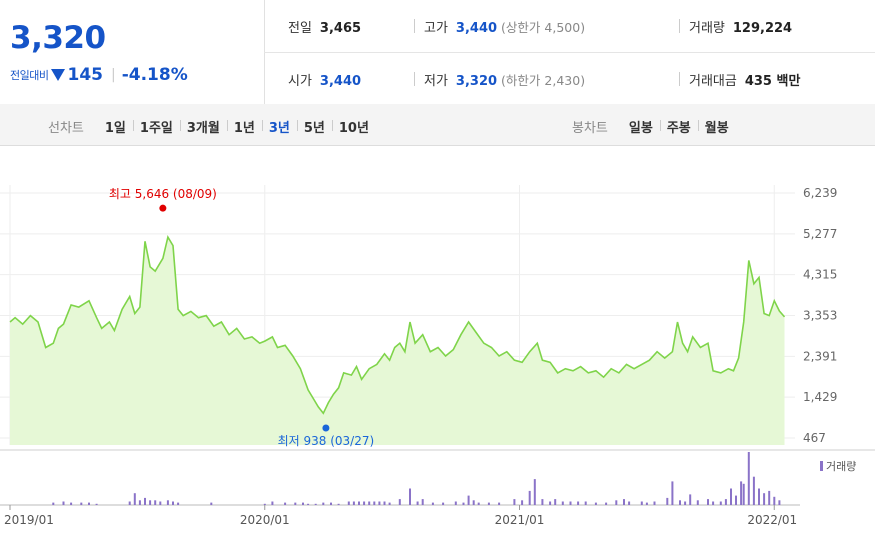 This screenshot has height=535, width=875. Describe the element at coordinates (85, 75) in the screenshot. I see `change-amount: 145` at that location.